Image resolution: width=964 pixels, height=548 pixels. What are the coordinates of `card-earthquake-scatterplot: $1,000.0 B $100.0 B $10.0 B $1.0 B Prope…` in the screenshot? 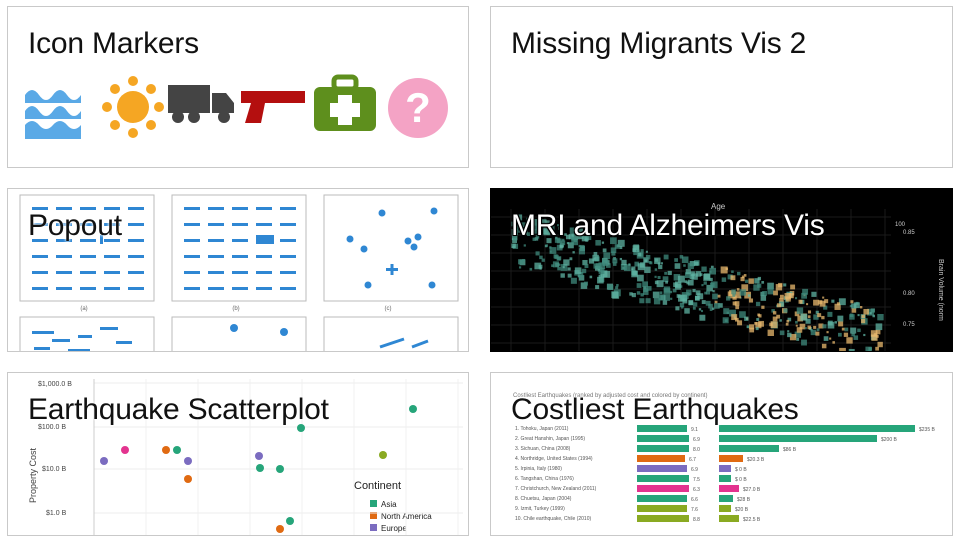 It's located at (238, 454).